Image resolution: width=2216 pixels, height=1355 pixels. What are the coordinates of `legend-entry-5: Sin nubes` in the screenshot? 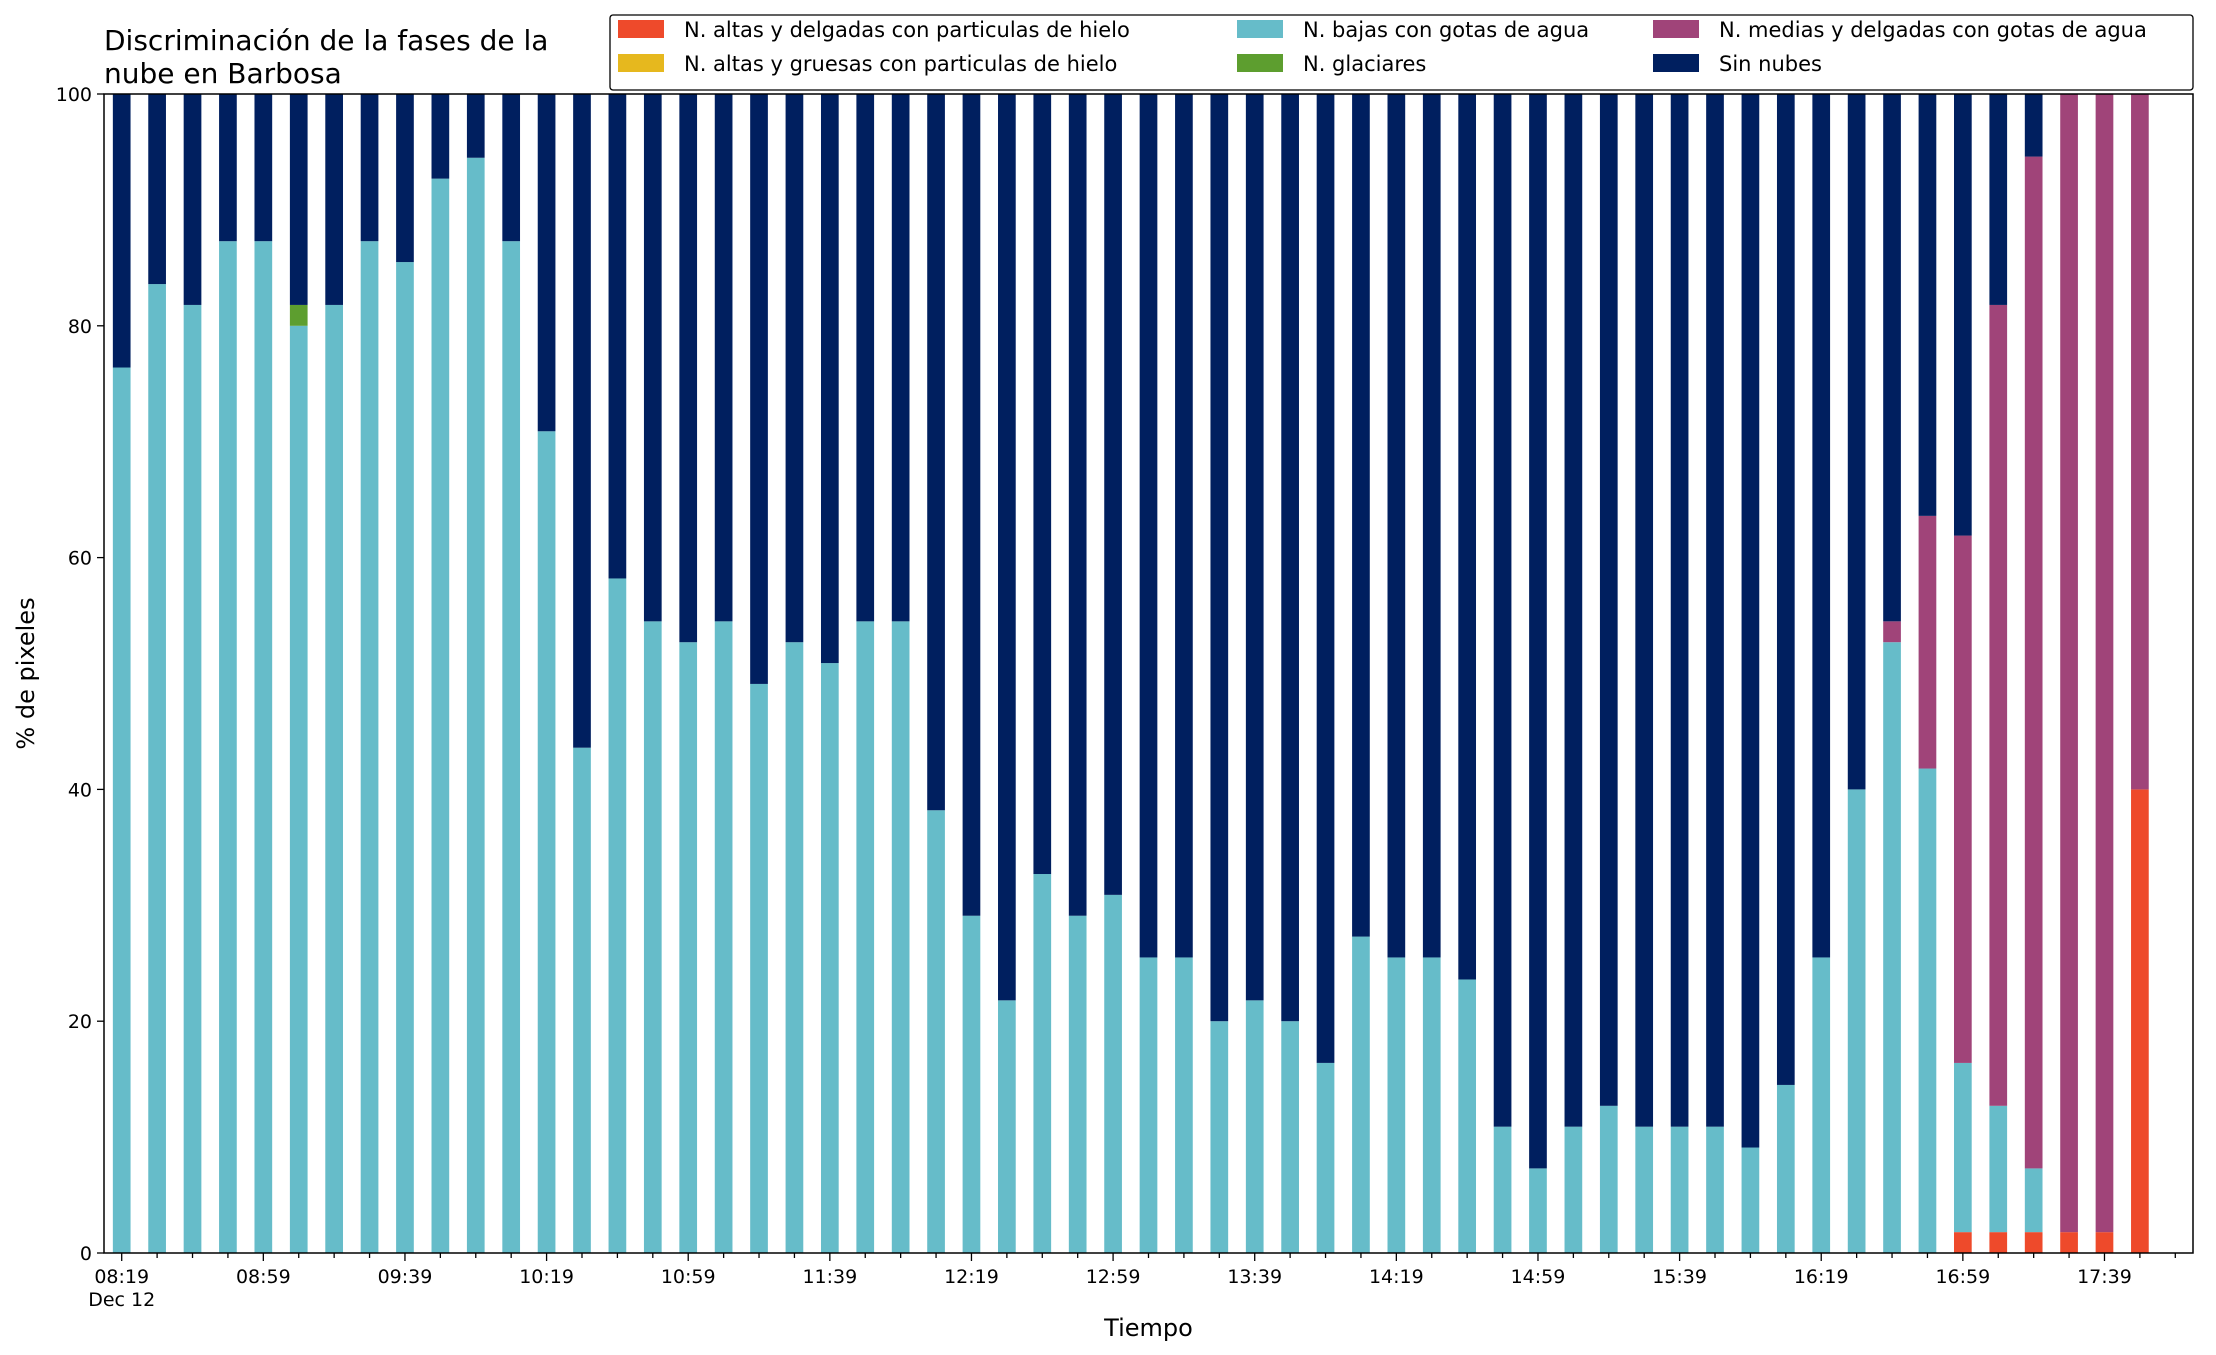 It's located at (1770, 64).